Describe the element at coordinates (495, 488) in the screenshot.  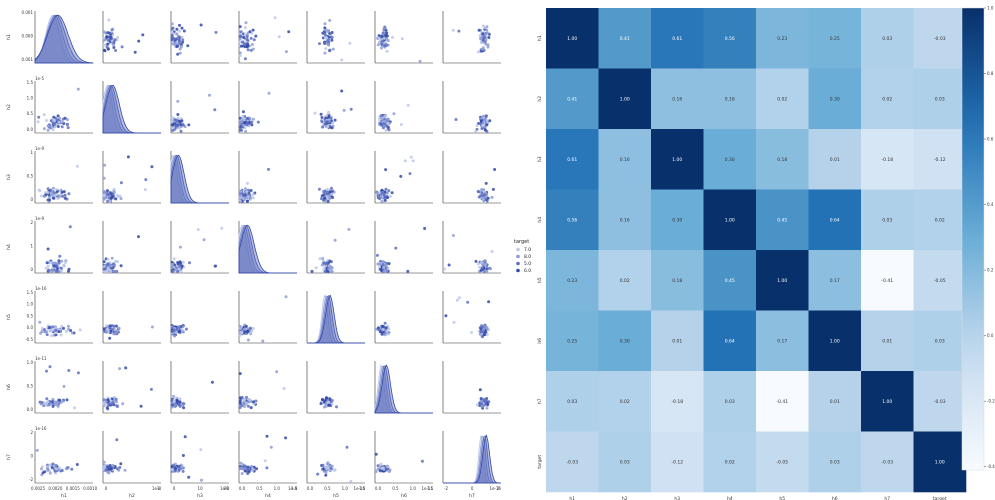
I see `x-offset-label: 1e-16` at that location.